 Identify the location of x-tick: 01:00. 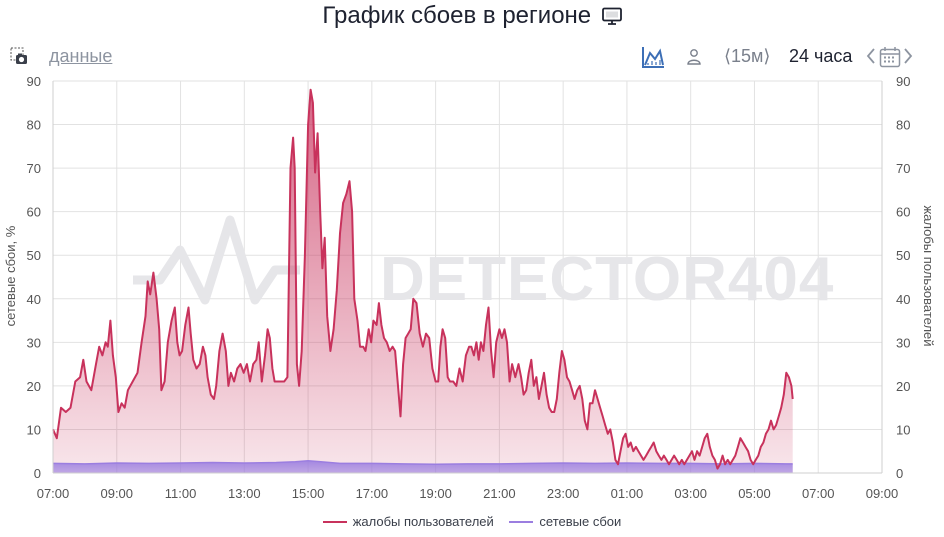
(627, 493).